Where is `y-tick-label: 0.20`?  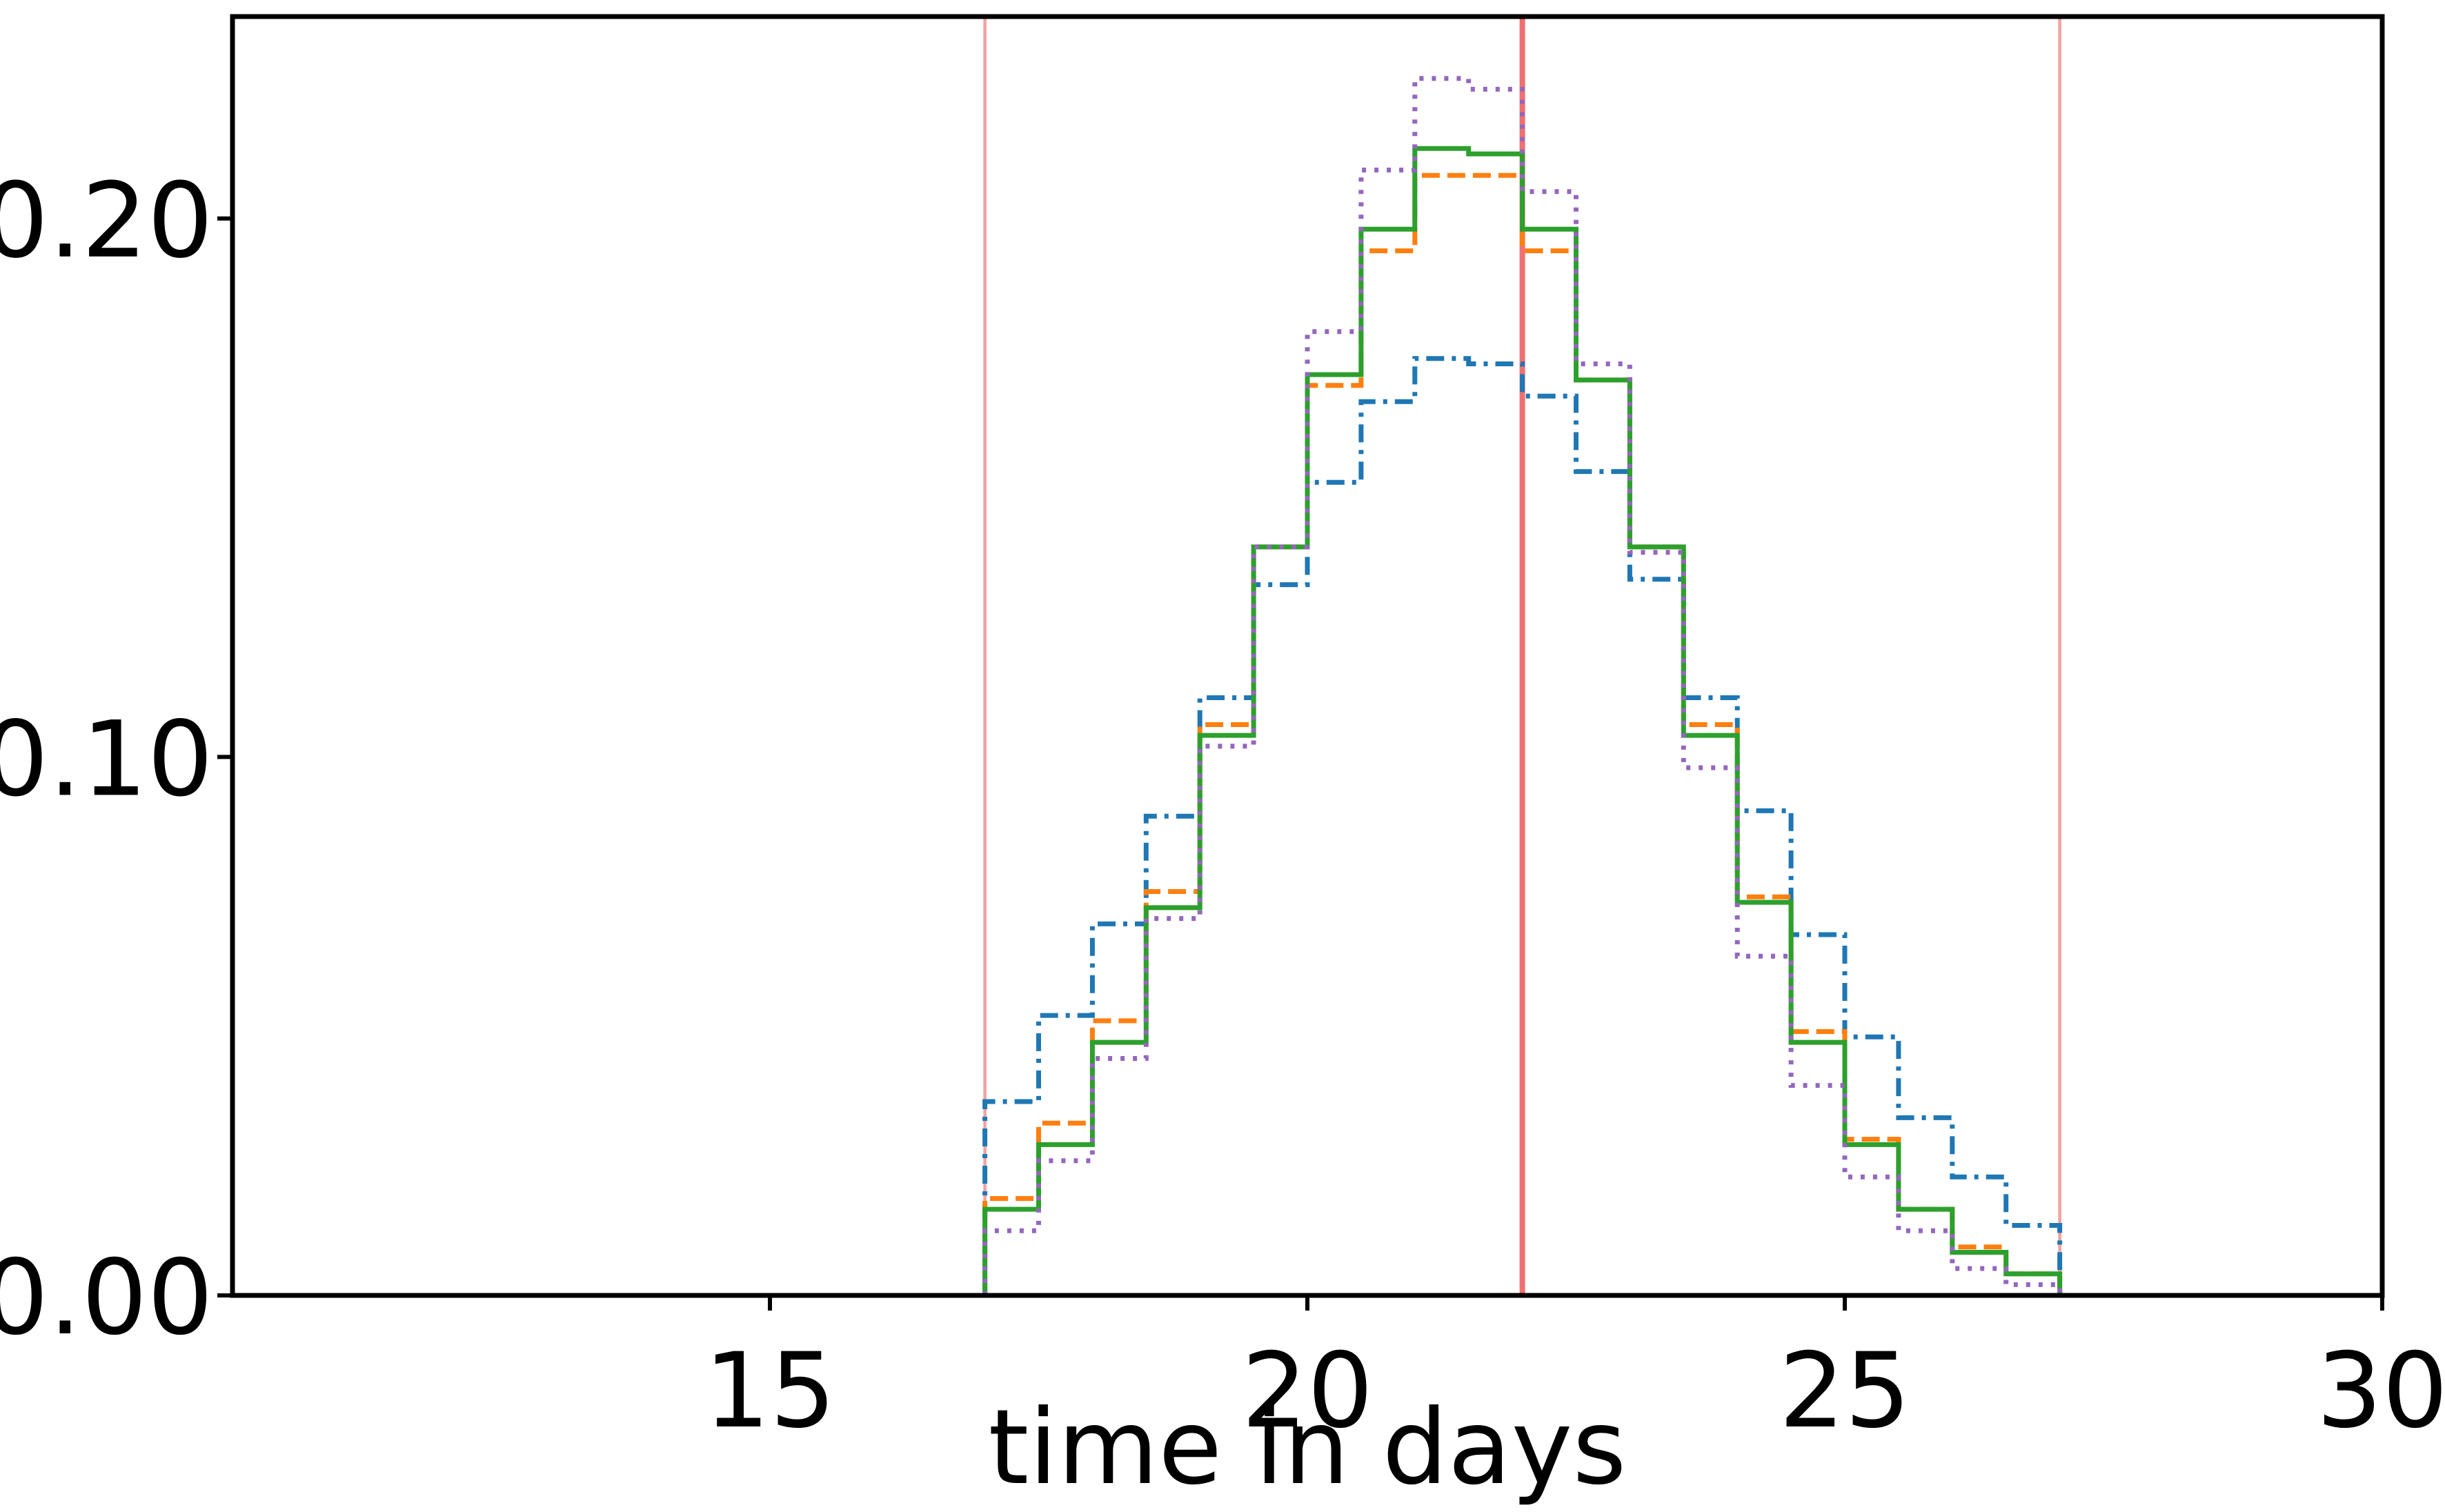 y-tick-label: 0.20 is located at coordinates (106, 221).